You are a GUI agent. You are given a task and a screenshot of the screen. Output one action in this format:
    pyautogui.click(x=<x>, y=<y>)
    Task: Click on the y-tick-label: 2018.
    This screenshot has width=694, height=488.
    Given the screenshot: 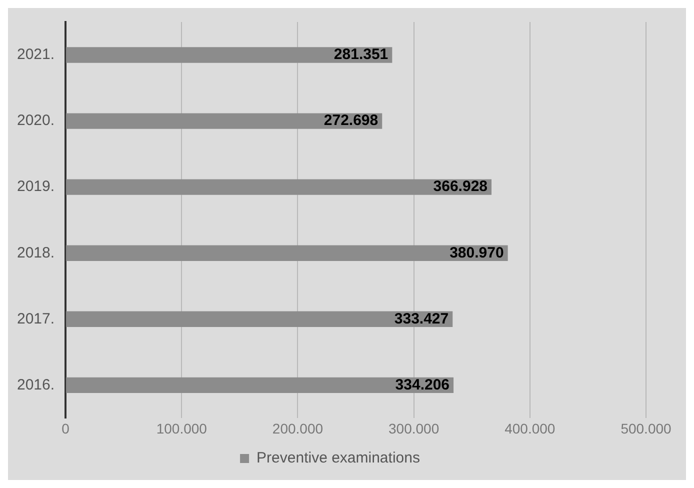 What is the action you would take?
    pyautogui.click(x=35, y=253)
    